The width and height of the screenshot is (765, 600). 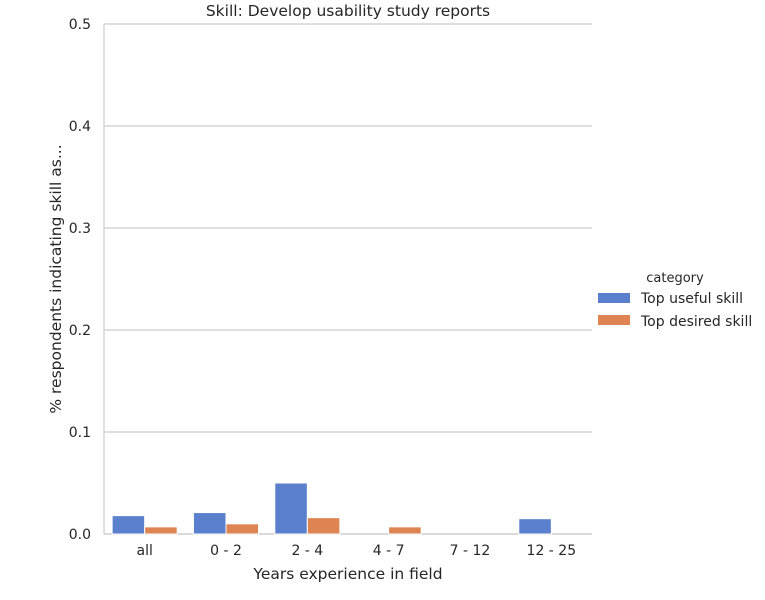 What do you see at coordinates (307, 551) in the screenshot?
I see `x-tick-label: 2 - 4` at bounding box center [307, 551].